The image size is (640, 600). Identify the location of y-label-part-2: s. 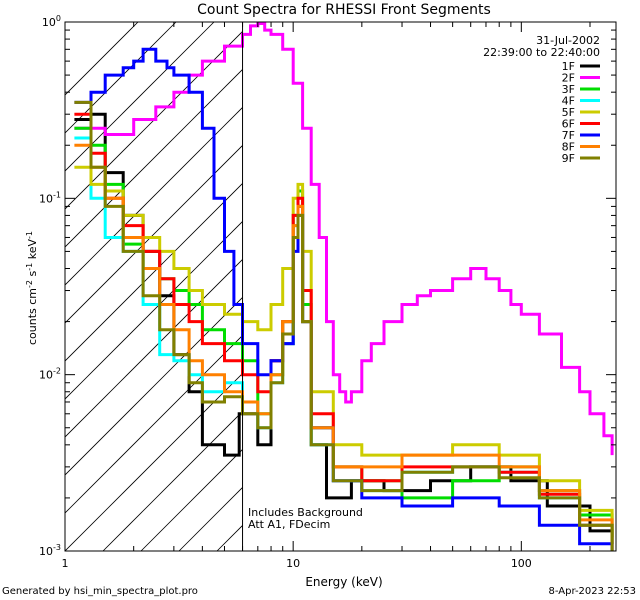
(32, 274).